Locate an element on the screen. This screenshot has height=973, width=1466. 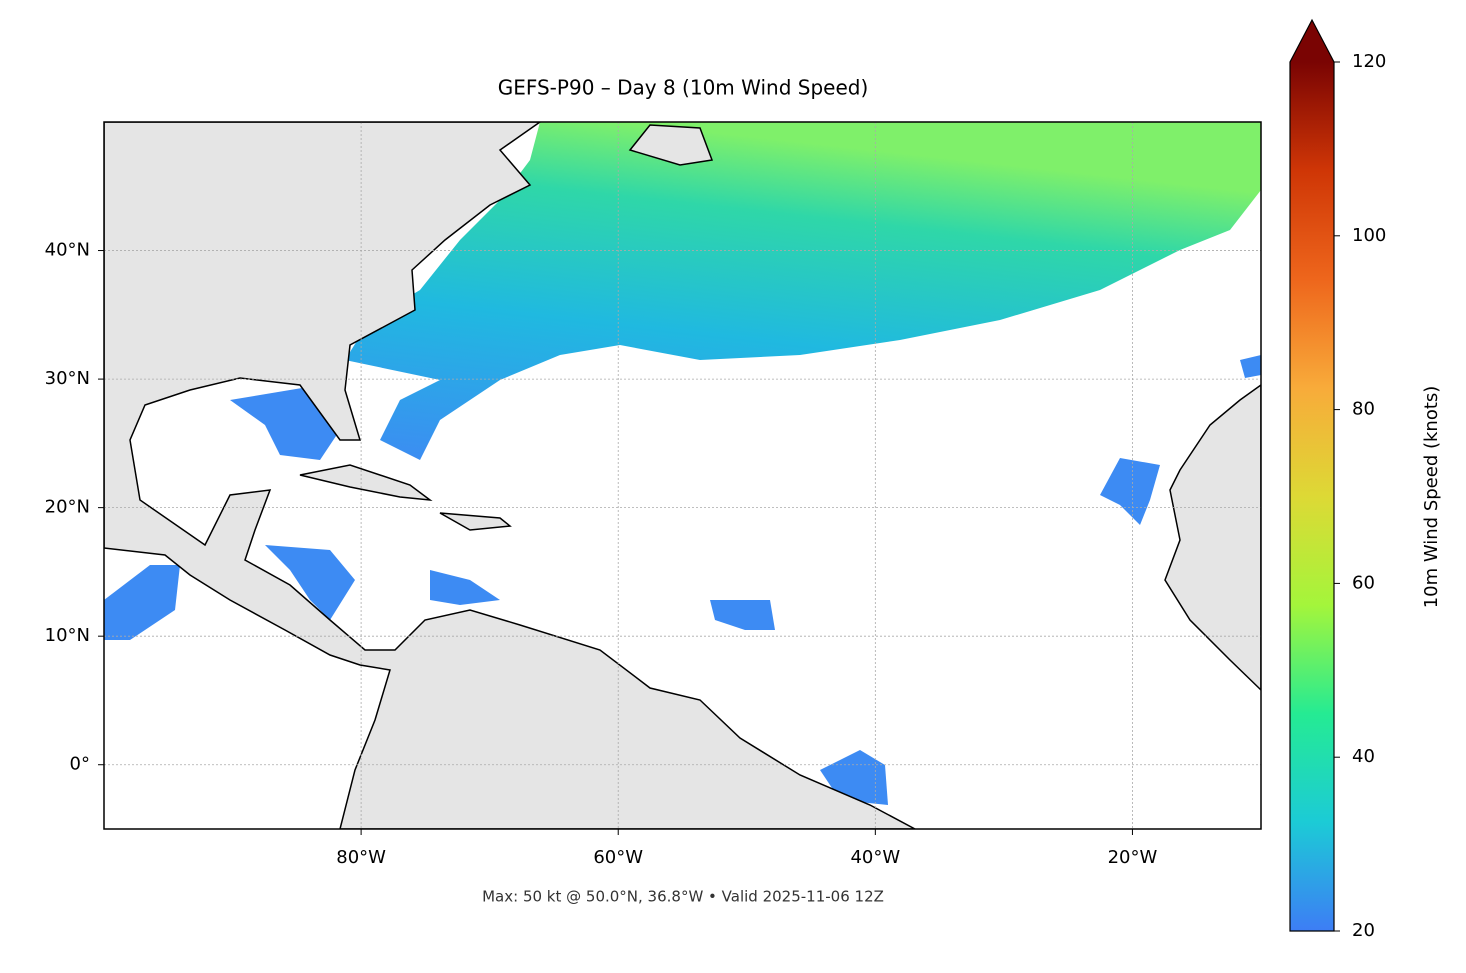
colorbar-tick-label: 120 is located at coordinates (1369, 61).